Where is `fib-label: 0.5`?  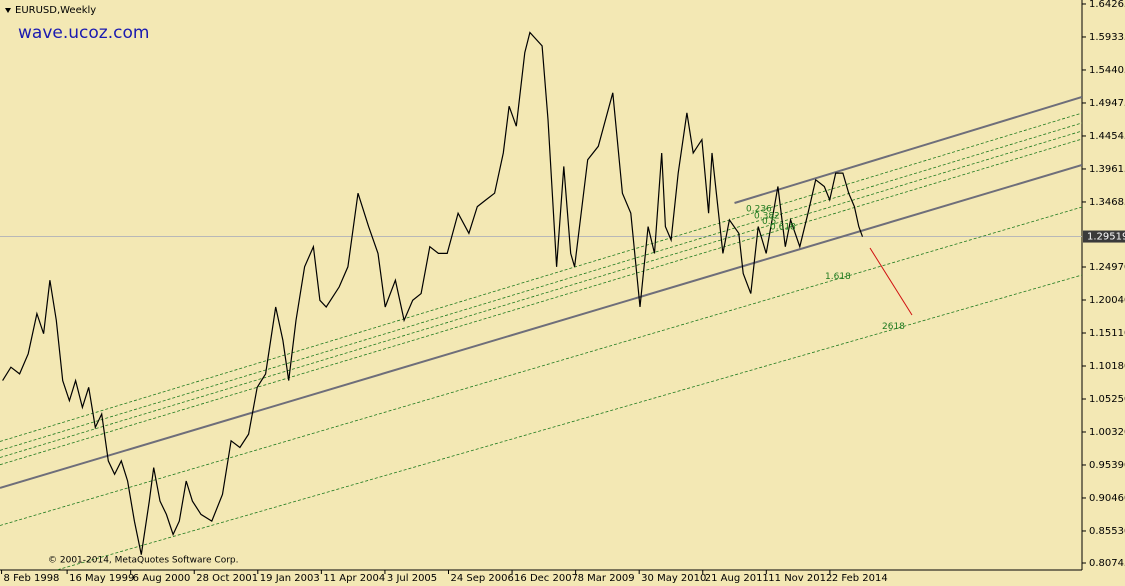
fib-label: 0.5 is located at coordinates (769, 222).